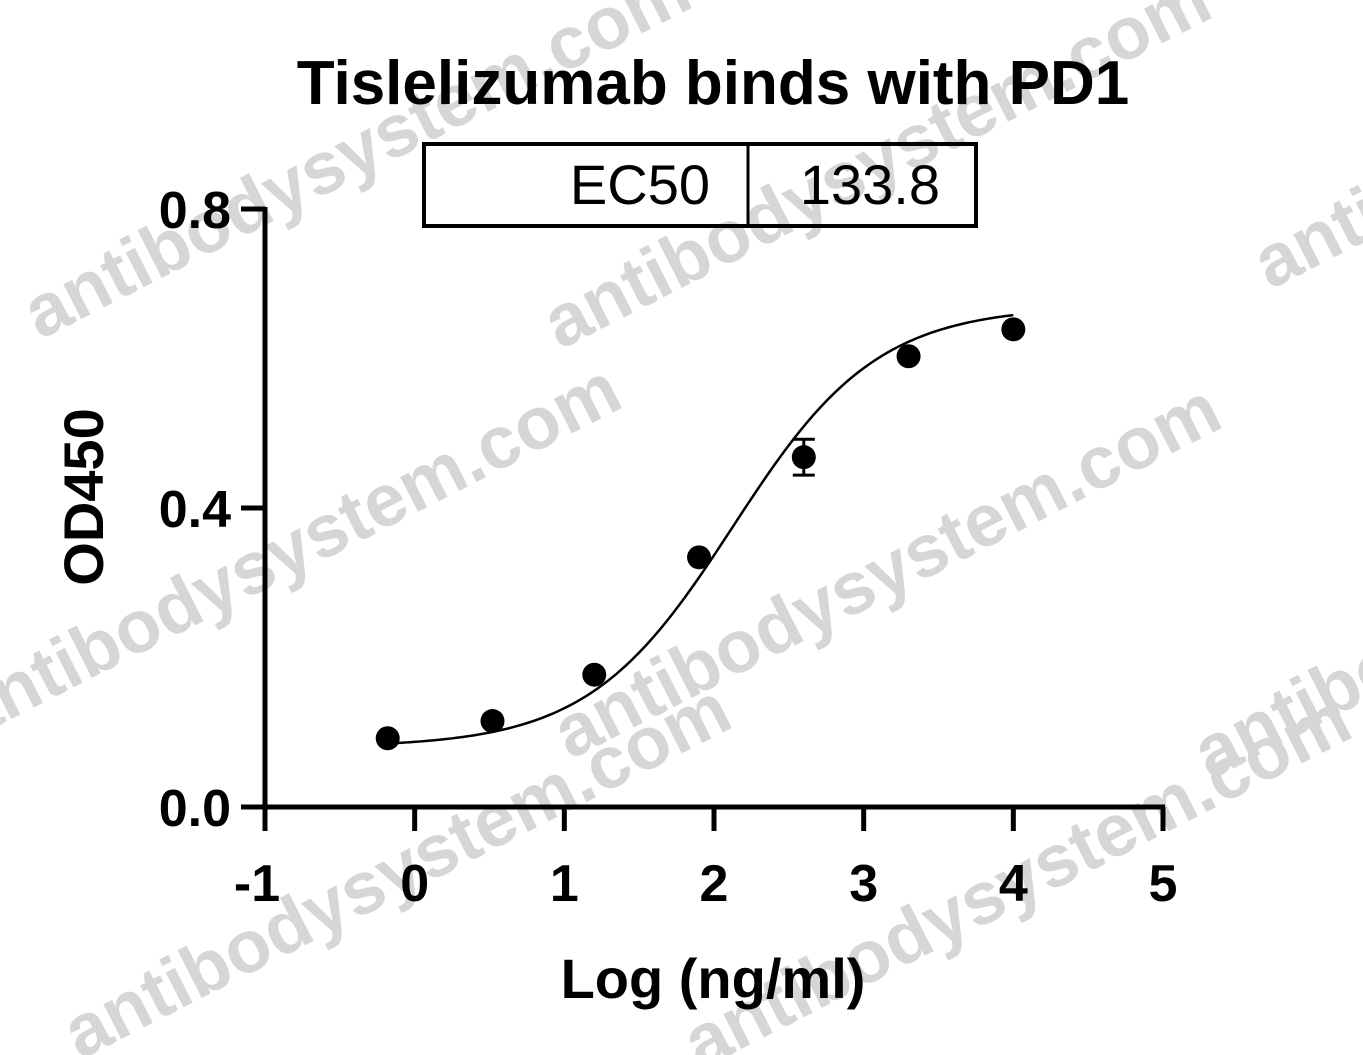 The width and height of the screenshot is (1363, 1055). I want to click on ec50-table-border, so click(700, 185).